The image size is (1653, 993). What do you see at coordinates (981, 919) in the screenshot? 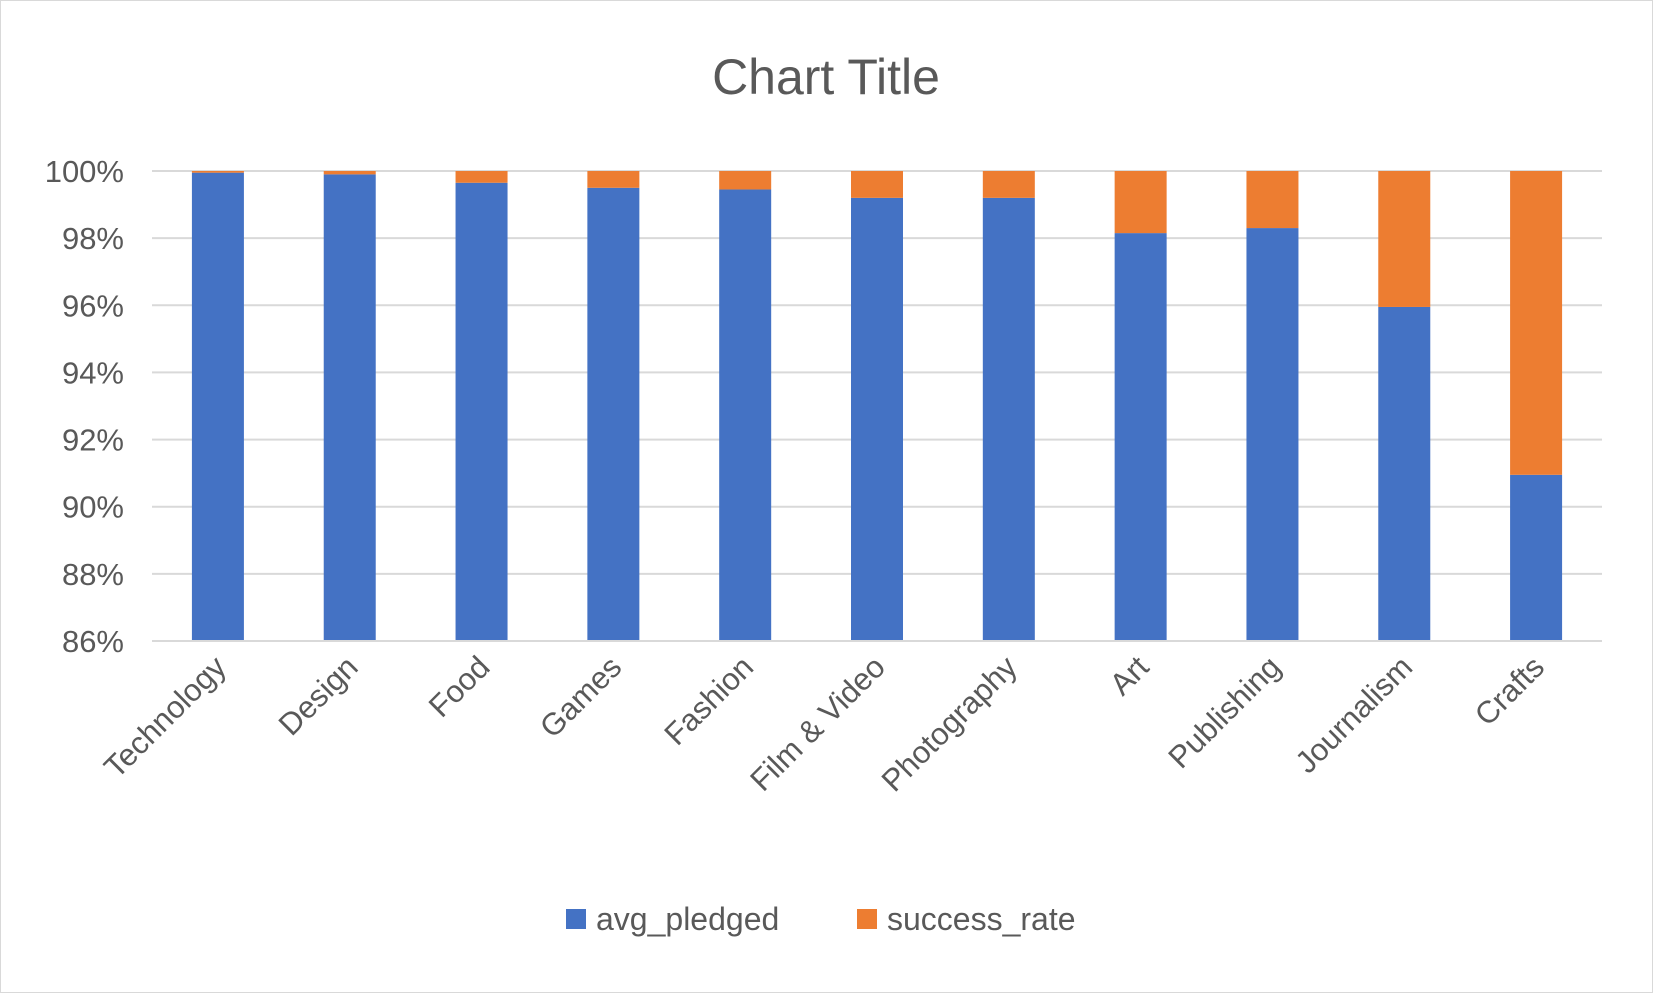
I see `legend-label-success_rate: success_rate` at bounding box center [981, 919].